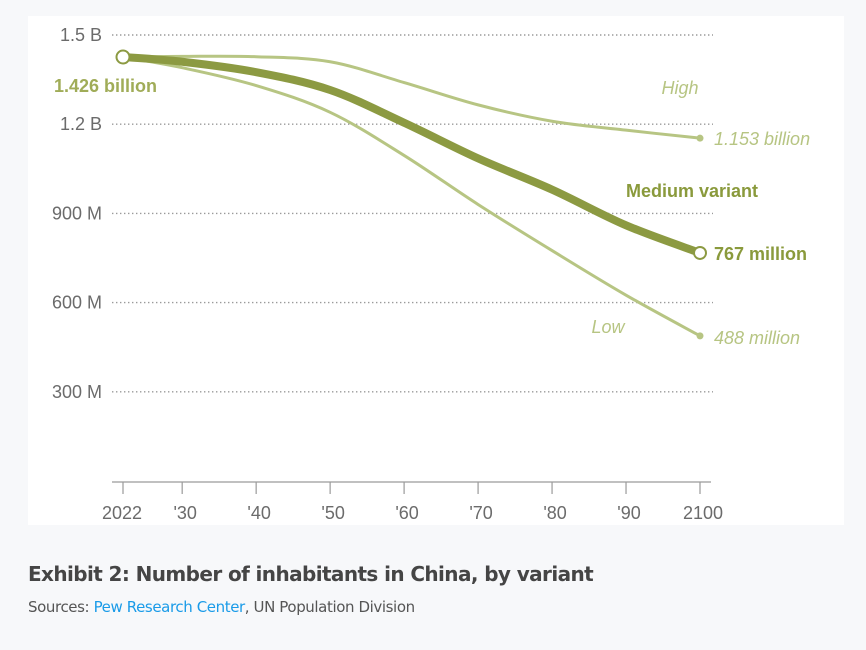 Image resolution: width=866 pixels, height=650 pixels. What do you see at coordinates (184, 513) in the screenshot?
I see `x-tick-label: '30` at bounding box center [184, 513].